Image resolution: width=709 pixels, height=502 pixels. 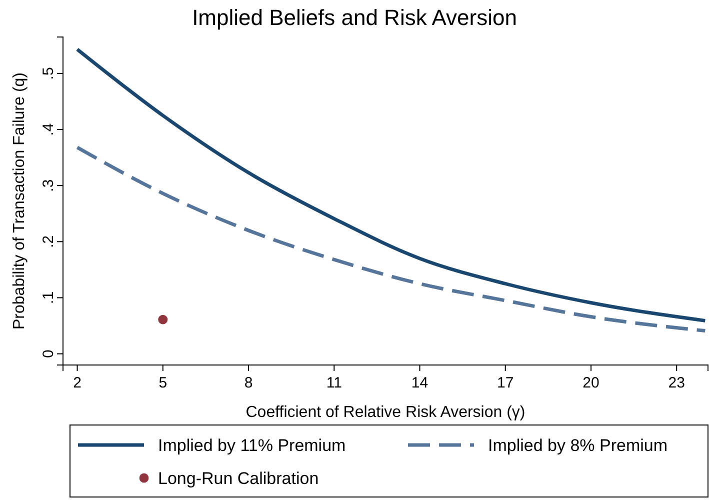 I want to click on y-tick-label: 0, so click(x=48, y=354).